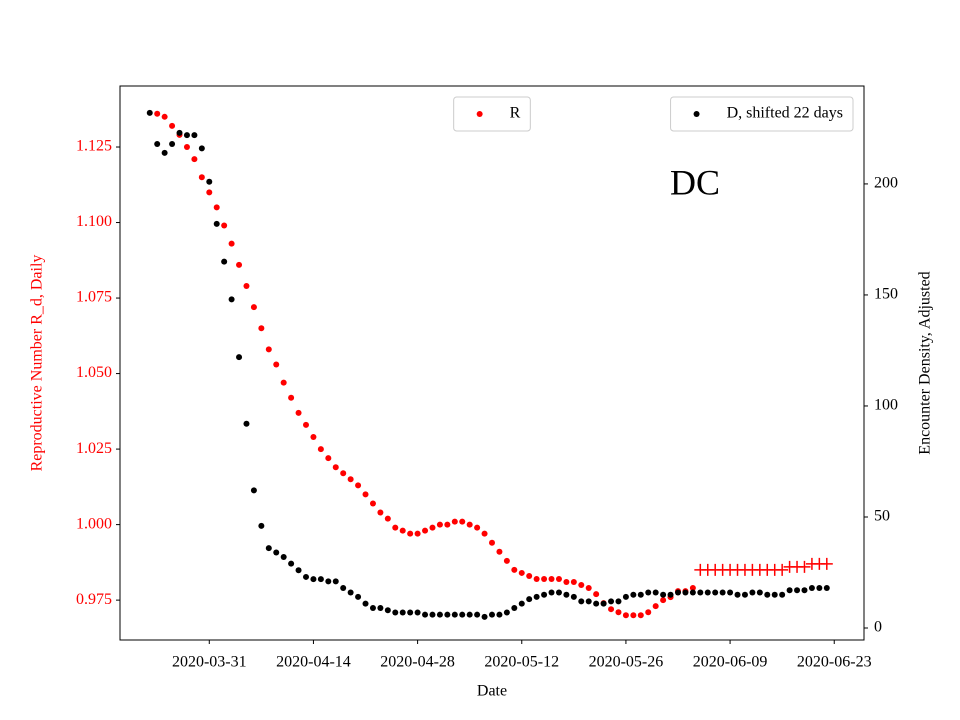  I want to click on legend: R, so click(492, 114).